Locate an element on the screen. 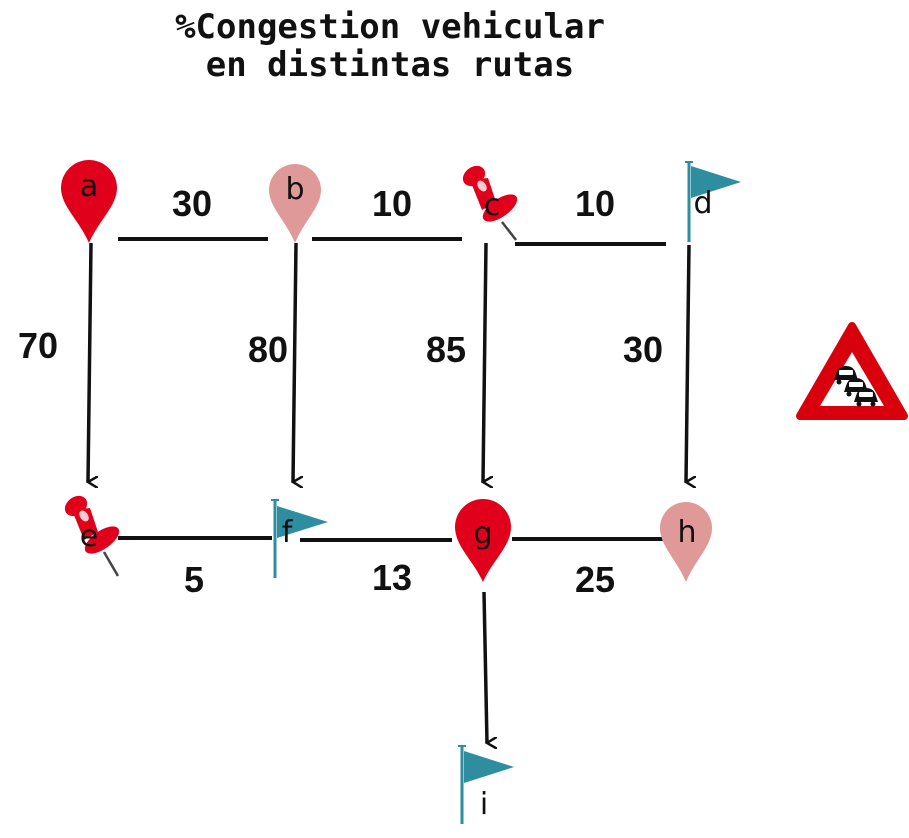 The image size is (909, 838). node-label-c: c is located at coordinates (492, 205).